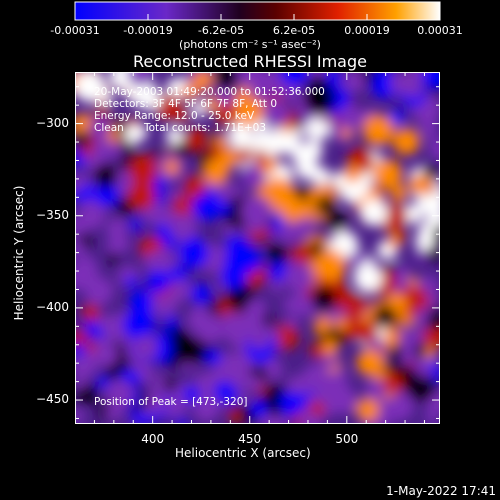 The image size is (500, 500). I want to click on annotation-time-range: 20-May-2003 01:49:20.000 to 01:52:36.000, so click(209, 92).